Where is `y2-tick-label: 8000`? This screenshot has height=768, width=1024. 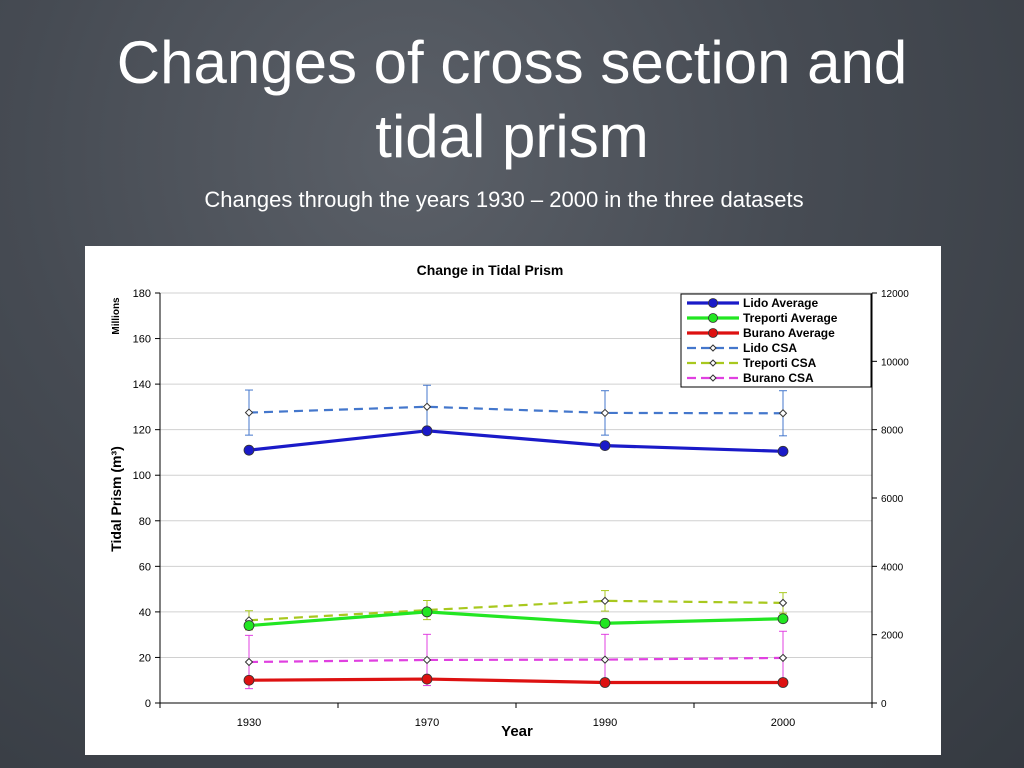
y2-tick-label: 8000 is located at coordinates (892, 431).